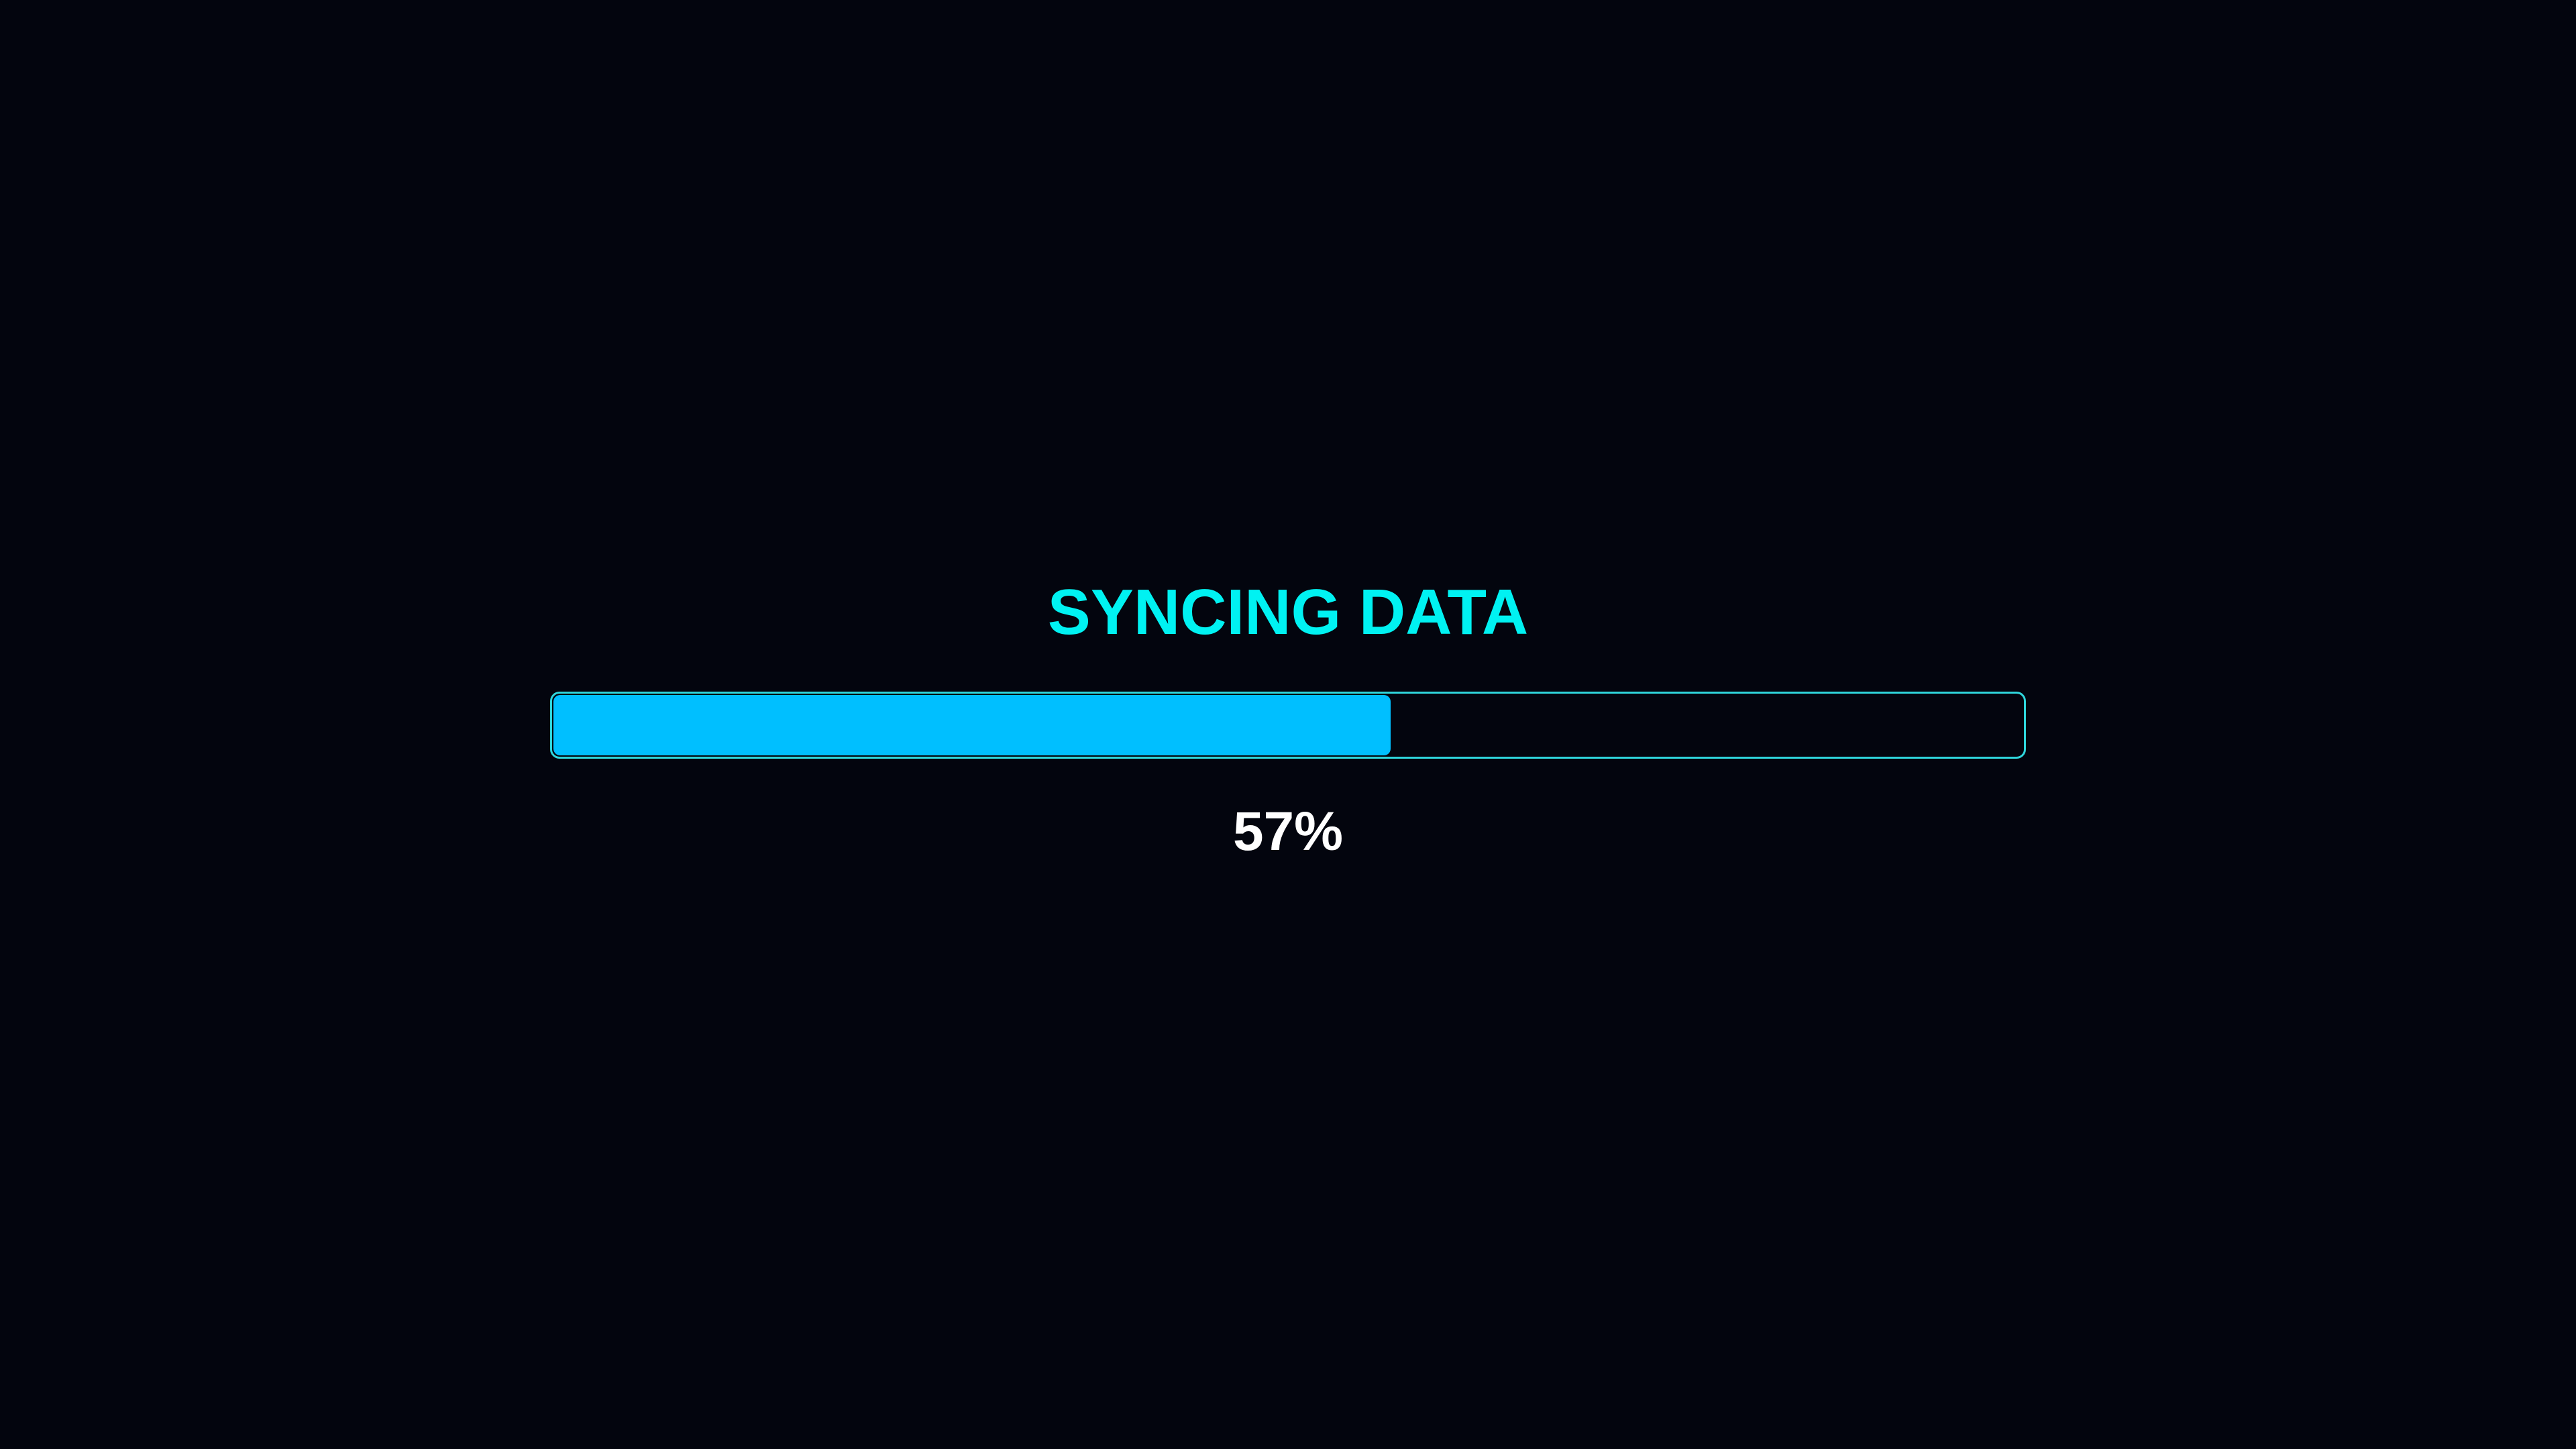 The width and height of the screenshot is (2576, 1449). I want to click on sync-title: SYNCING DATA, so click(1288, 612).